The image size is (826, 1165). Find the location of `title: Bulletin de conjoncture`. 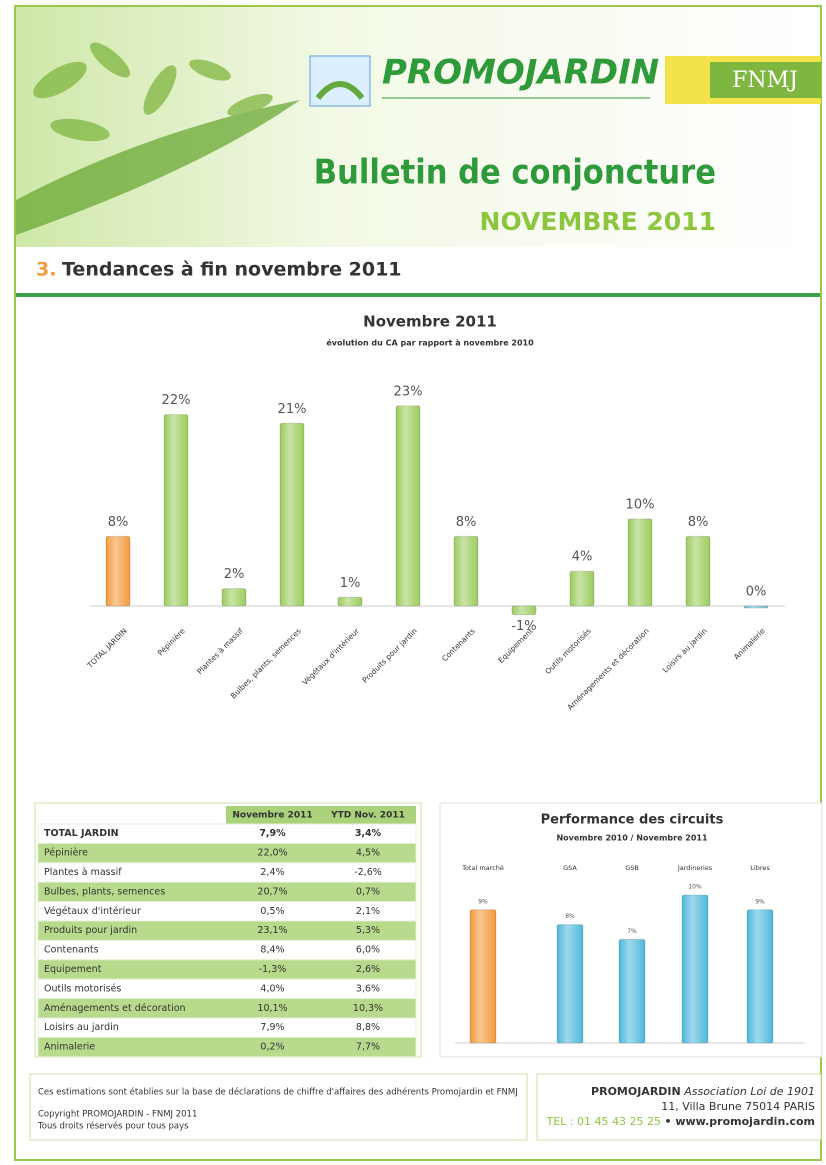

title: Bulletin de conjoncture is located at coordinates (515, 173).